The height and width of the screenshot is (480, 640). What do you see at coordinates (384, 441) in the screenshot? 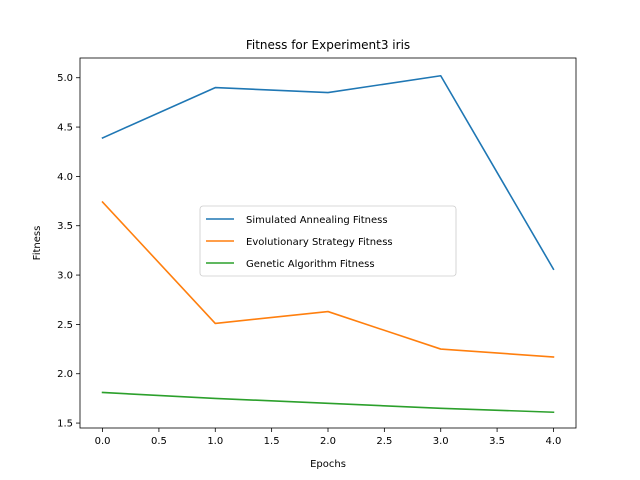
I see `x-tick-label: 2.5` at bounding box center [384, 441].